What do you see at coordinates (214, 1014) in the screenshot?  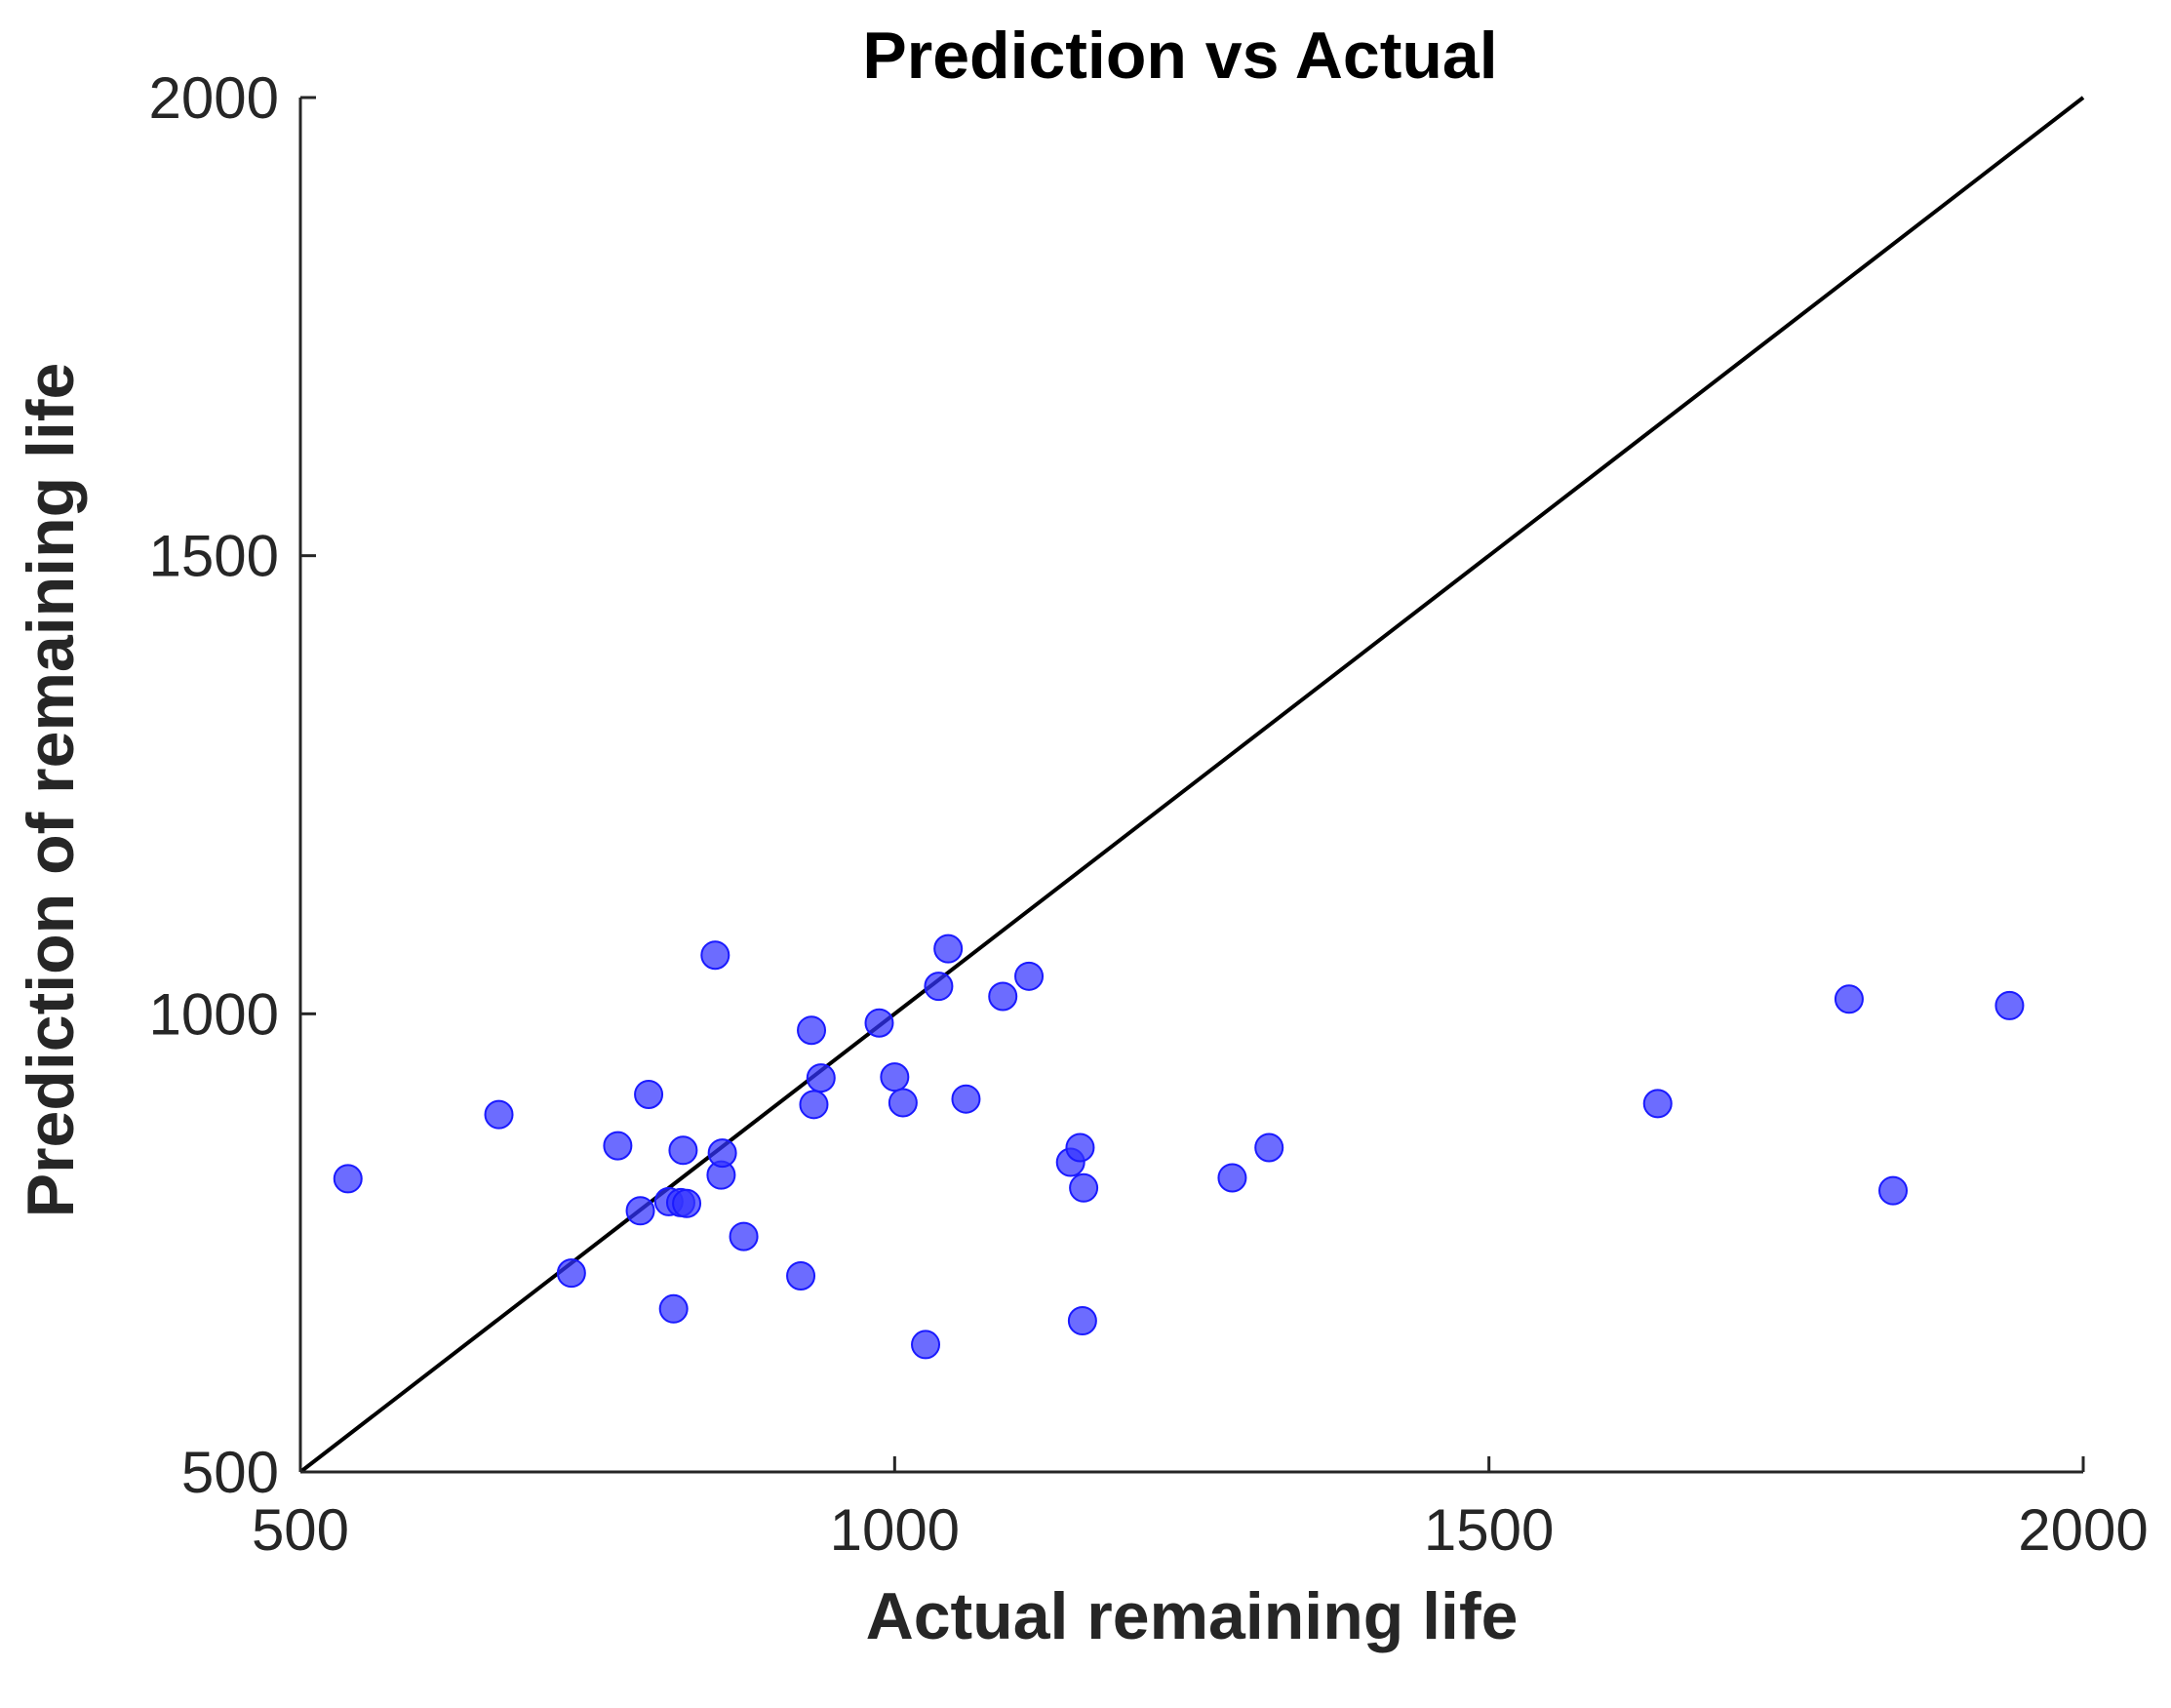 I see `y-tick-label: 1000` at bounding box center [214, 1014].